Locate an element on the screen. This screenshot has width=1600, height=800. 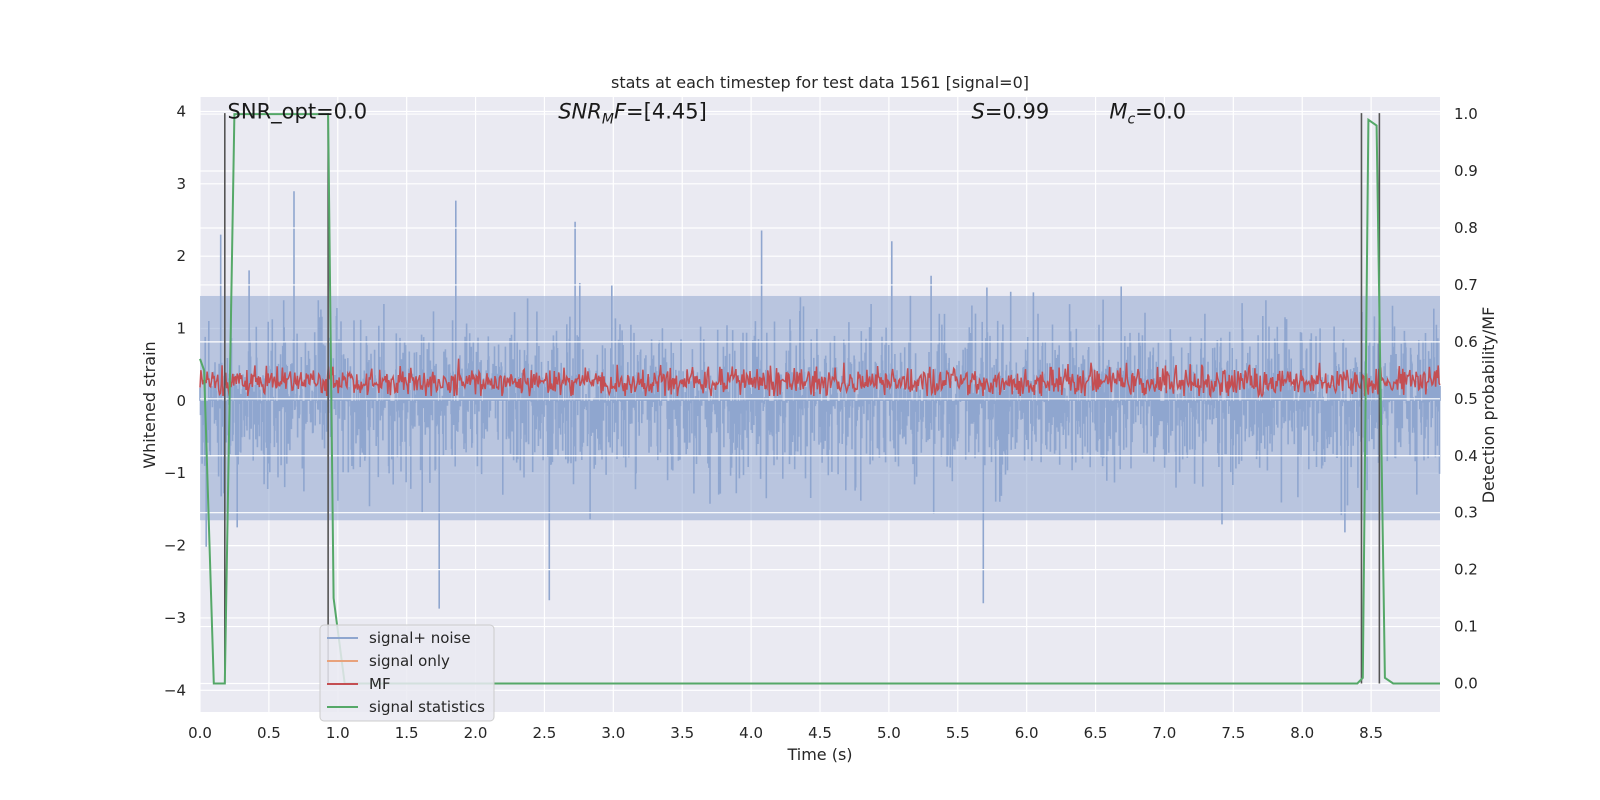
annotation-mc: Mc=0.0 is located at coordinates (1147, 113).